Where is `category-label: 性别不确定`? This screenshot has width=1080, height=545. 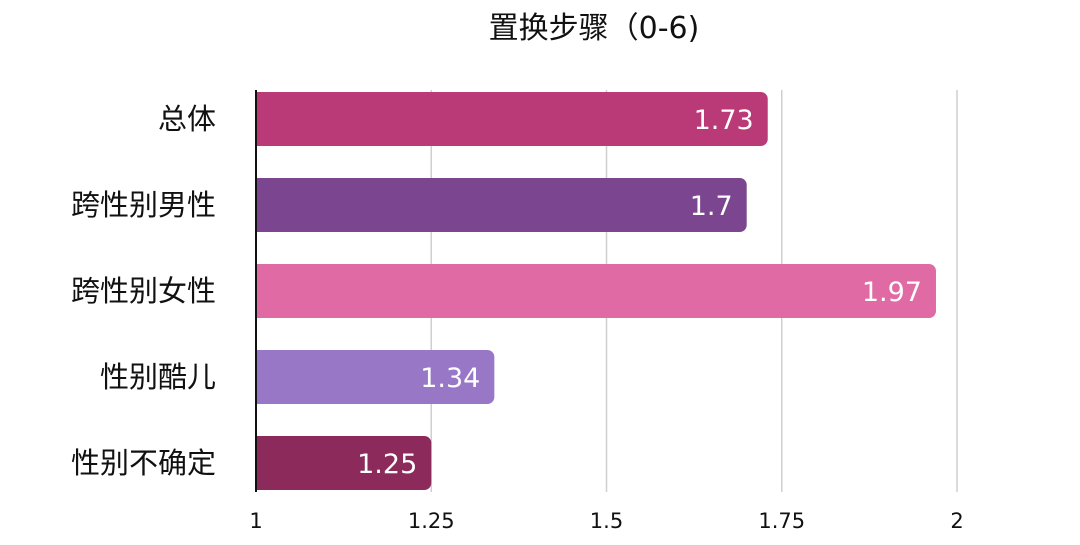
category-label: 性别不确定 is located at coordinates (143, 463).